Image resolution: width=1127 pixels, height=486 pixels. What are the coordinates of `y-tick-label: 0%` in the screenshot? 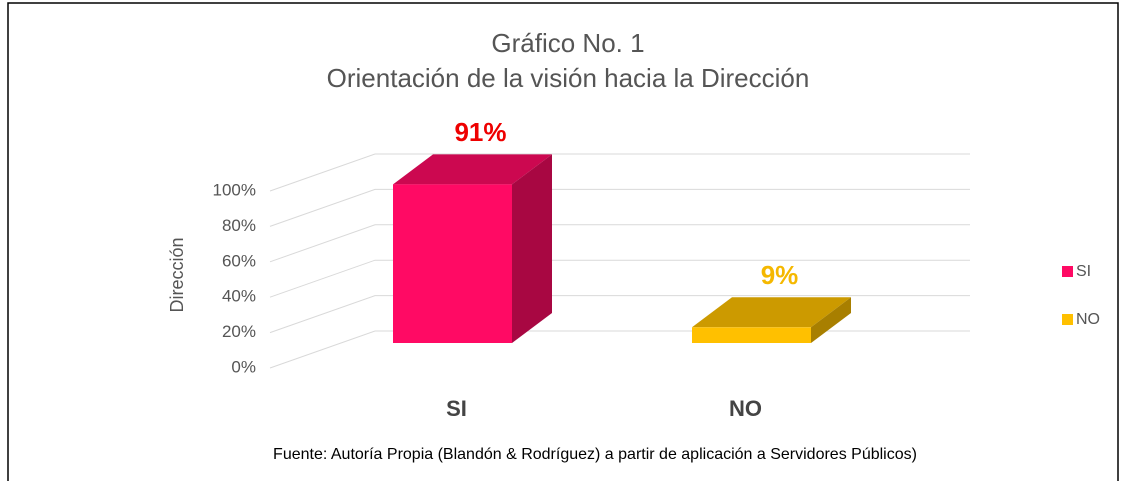 It's located at (243, 366).